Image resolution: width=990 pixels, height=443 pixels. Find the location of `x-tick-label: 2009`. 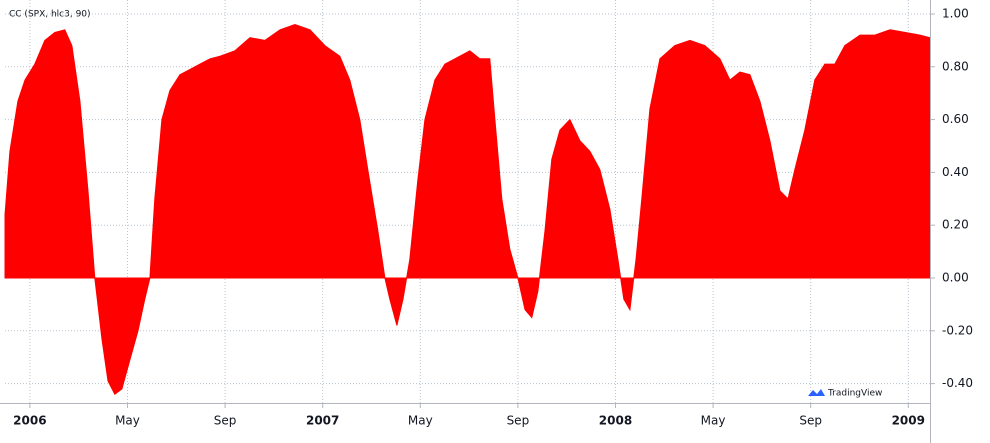

x-tick-label: 2009 is located at coordinates (908, 421).